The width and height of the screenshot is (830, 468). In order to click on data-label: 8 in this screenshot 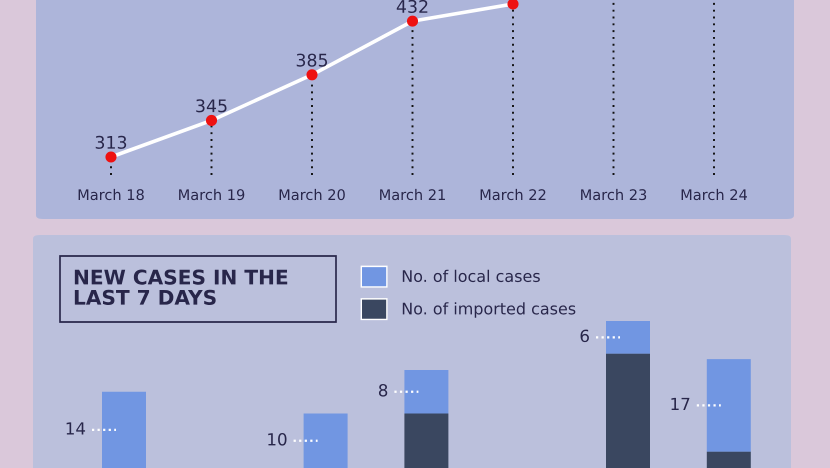, I will do `click(383, 390)`.